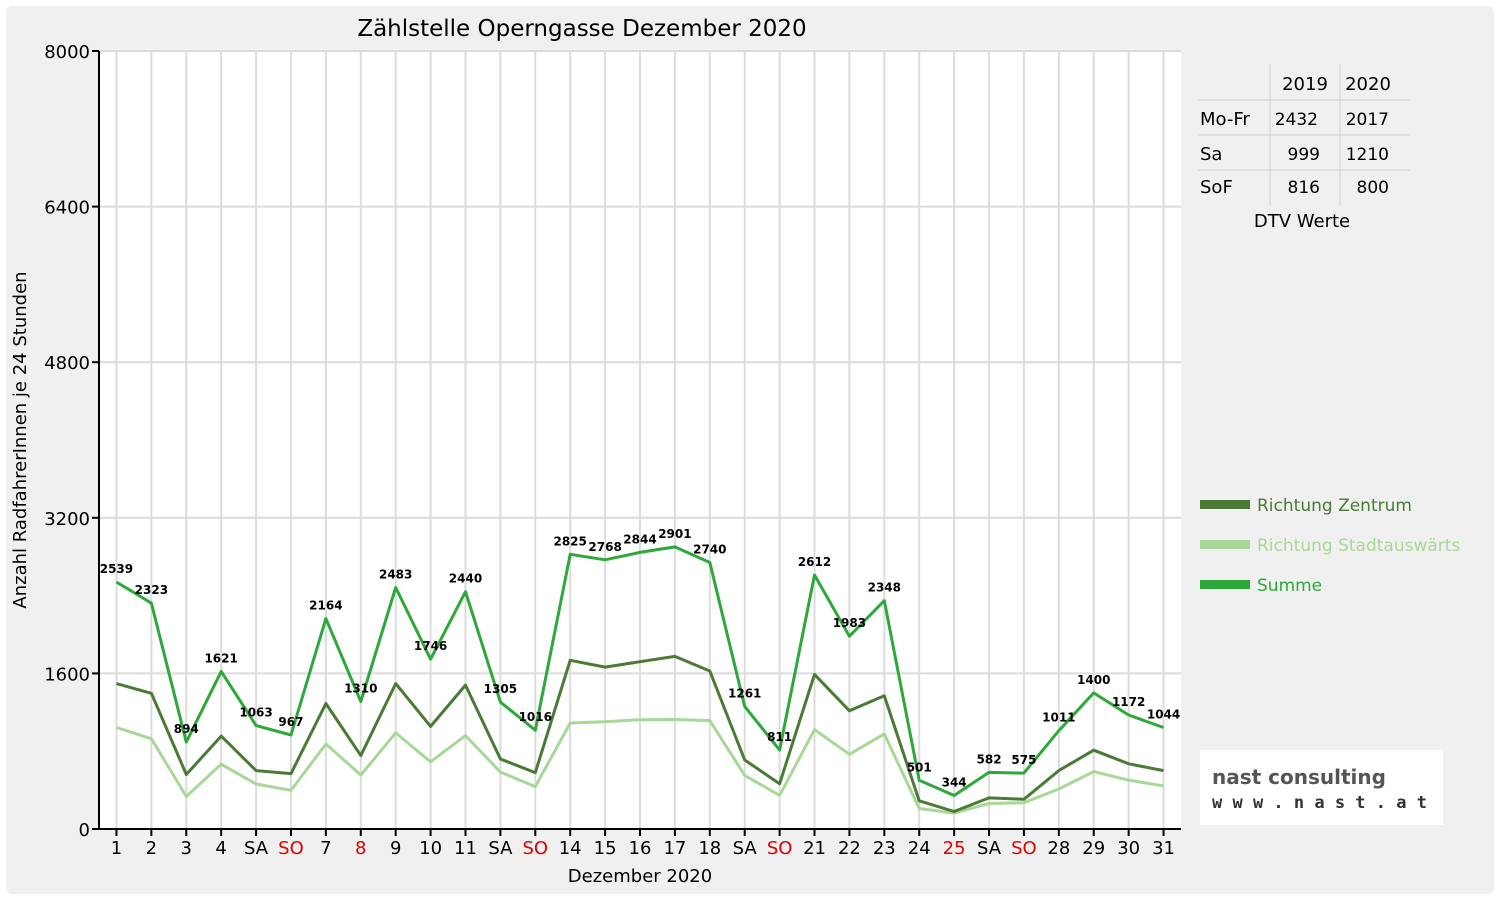 Image resolution: width=1500 pixels, height=900 pixels. Describe the element at coordinates (1163, 714) in the screenshot. I see `data-label: 1044` at that location.